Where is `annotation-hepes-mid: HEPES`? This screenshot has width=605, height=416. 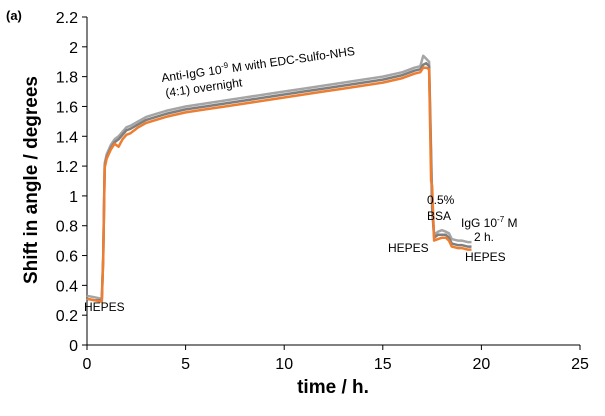
annotation-hepes-mid: HEPES is located at coordinates (408, 248).